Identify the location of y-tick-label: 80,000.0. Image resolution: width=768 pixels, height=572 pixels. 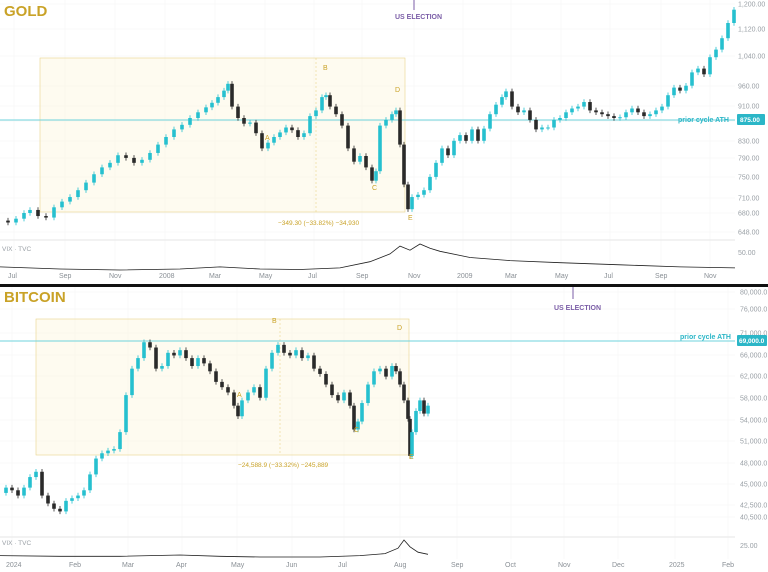
(753, 293).